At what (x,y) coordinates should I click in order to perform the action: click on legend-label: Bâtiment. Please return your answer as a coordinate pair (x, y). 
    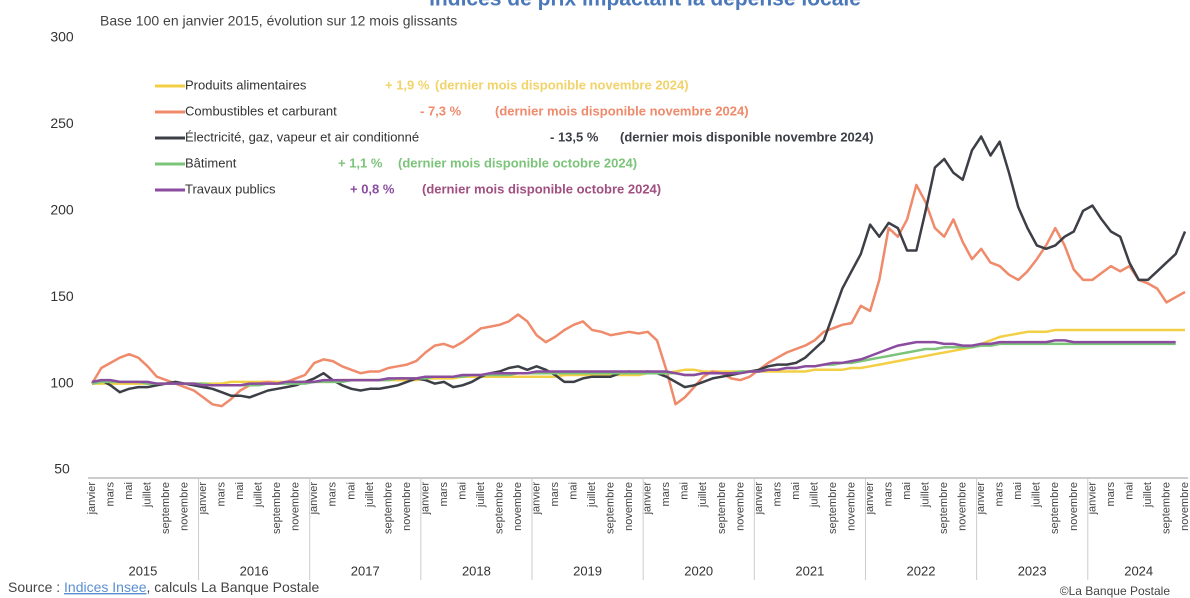
    Looking at the image, I should click on (211, 162).